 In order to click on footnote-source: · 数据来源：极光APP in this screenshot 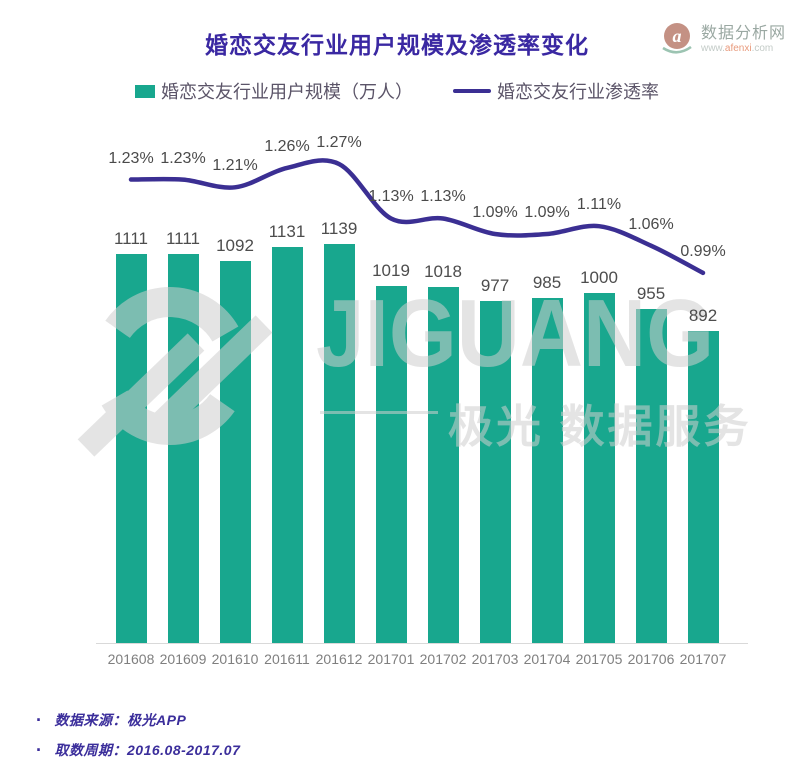, I will do `click(111, 720)`.